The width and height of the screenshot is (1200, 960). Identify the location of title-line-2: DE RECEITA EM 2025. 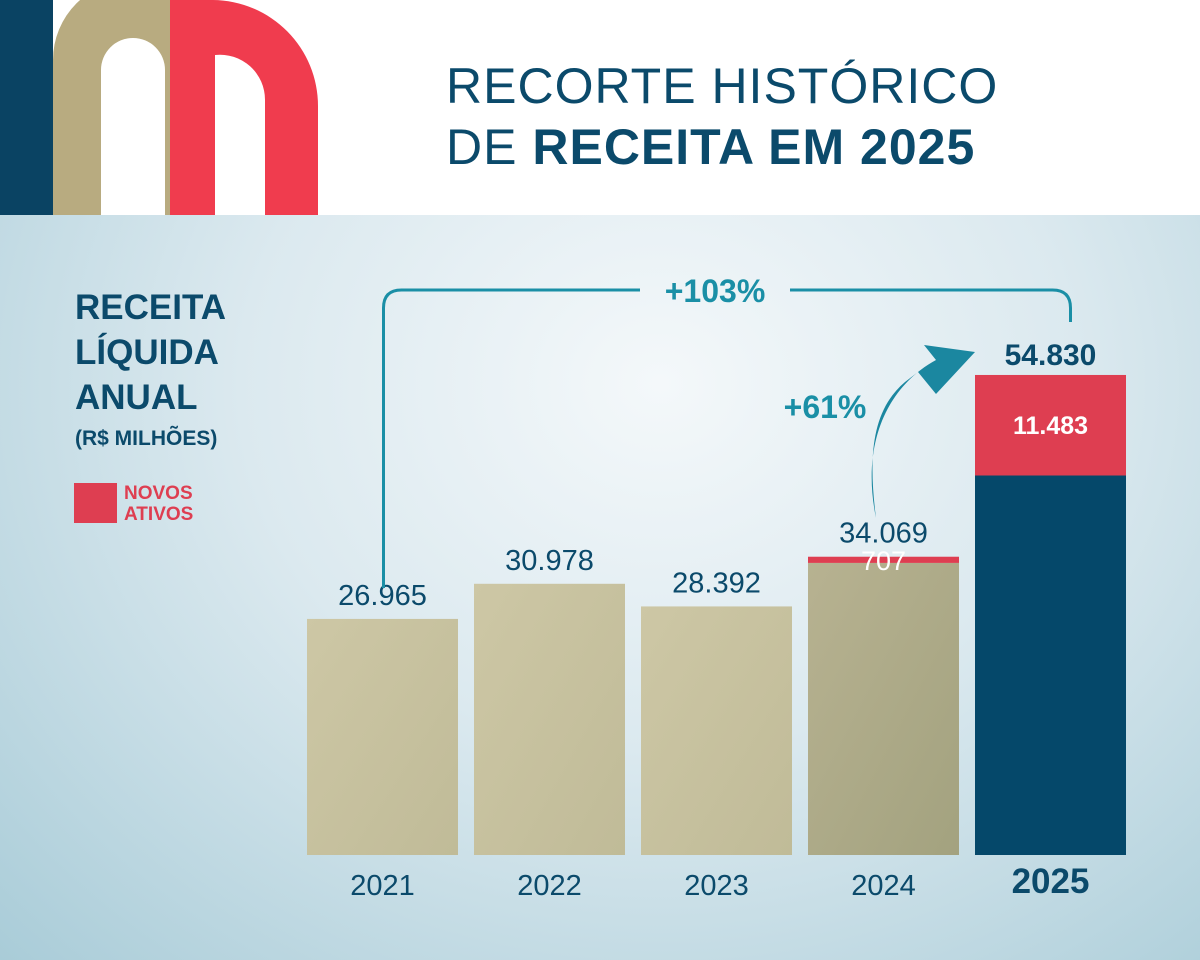
(722, 147).